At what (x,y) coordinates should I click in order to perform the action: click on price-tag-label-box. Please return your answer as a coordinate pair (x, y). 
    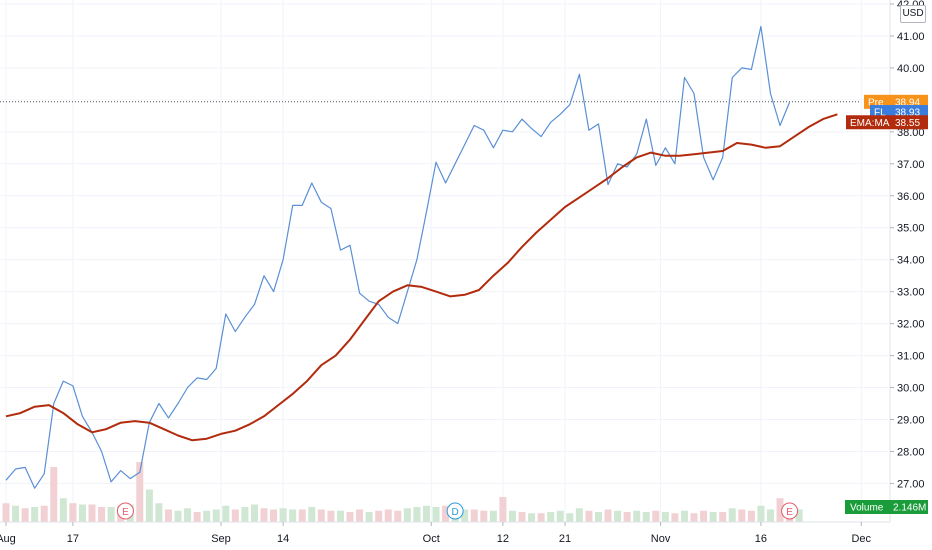
    Looking at the image, I should click on (868, 122).